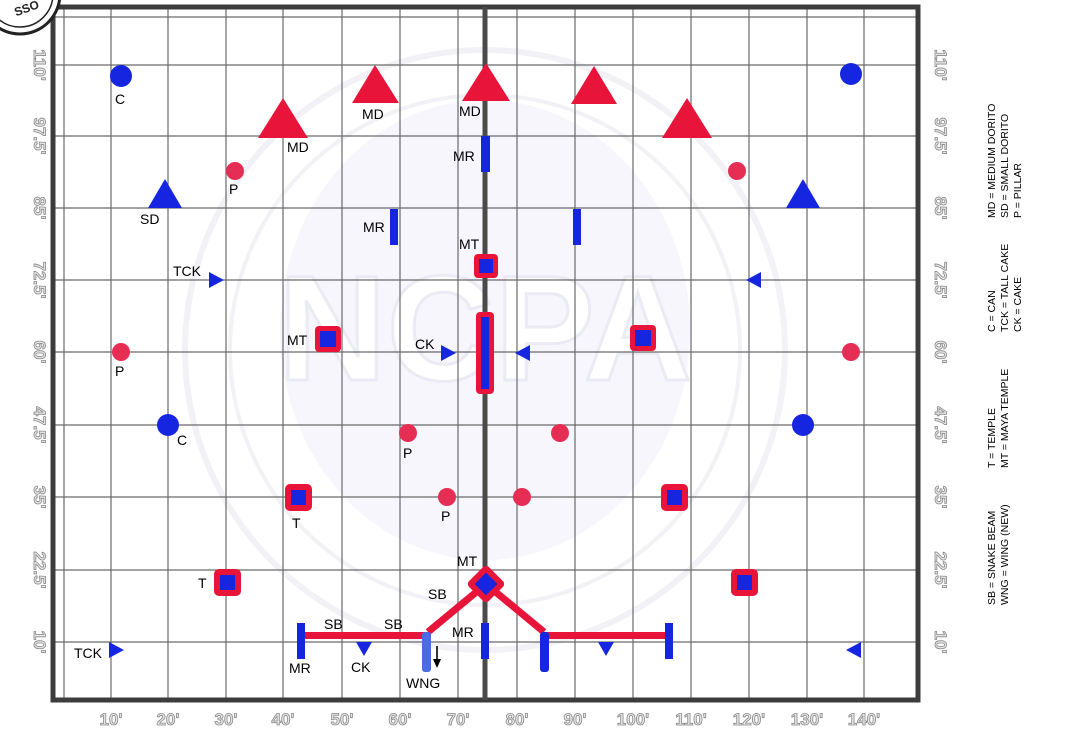 The width and height of the screenshot is (1065, 734). I want to click on logo-seal-icon: SSO, so click(31, 18).